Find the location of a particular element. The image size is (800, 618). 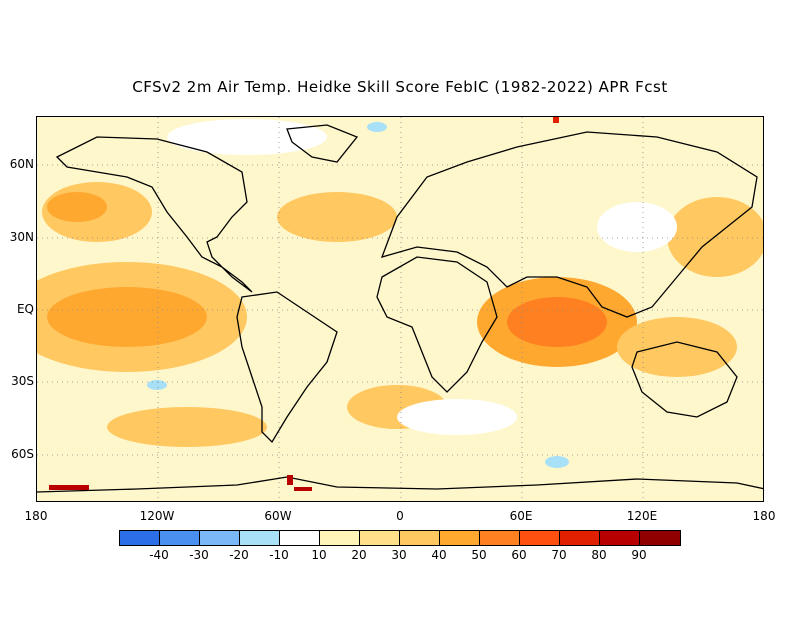

lon-label-180e: 180 is located at coordinates (764, 516).